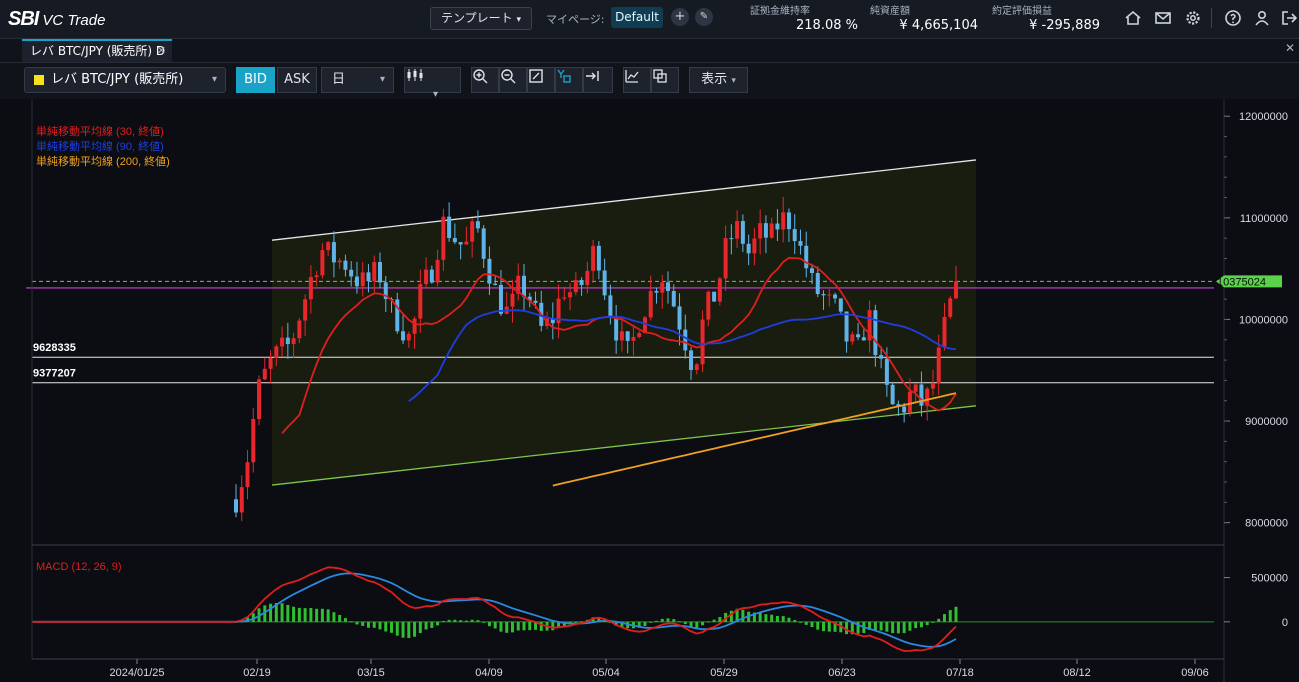 The image size is (1299, 682). I want to click on scroll-to-latest-button, so click(598, 80).